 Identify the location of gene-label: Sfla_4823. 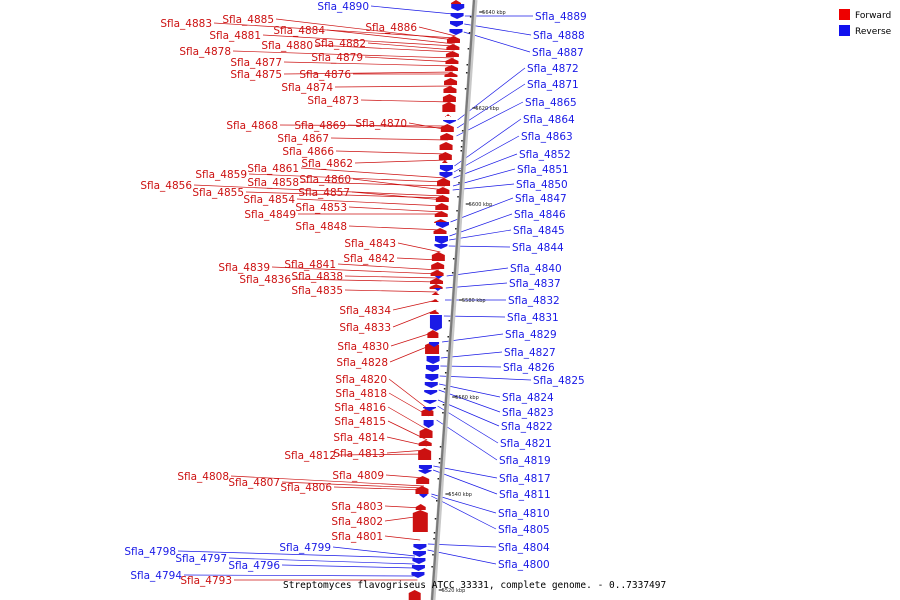
(528, 413).